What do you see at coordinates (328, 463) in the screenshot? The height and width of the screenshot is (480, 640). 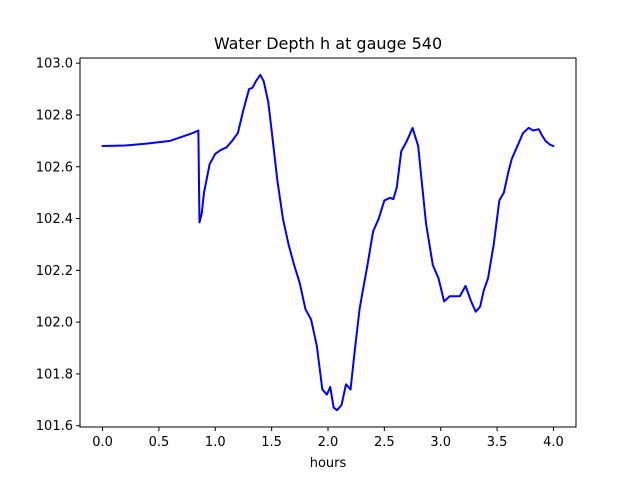 I see `x-axis-label: hours` at bounding box center [328, 463].